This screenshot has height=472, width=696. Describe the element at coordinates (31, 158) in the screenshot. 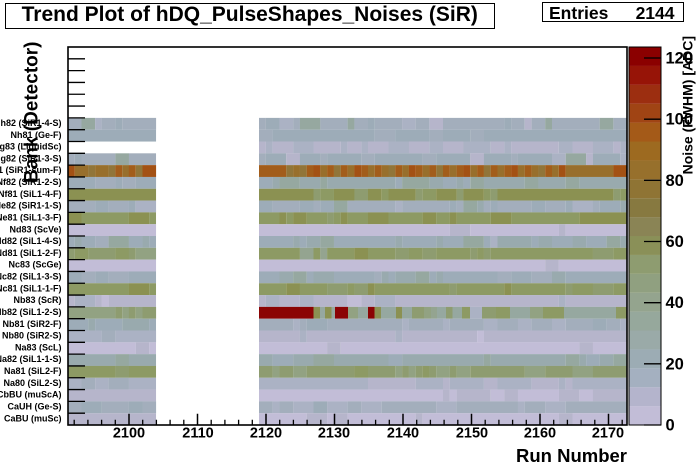

I see `svg-text: Ng82 (SiR1-3-S)` at that location.